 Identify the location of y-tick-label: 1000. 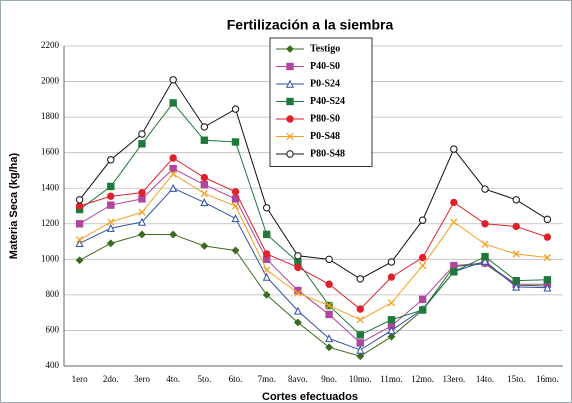
(50, 258).